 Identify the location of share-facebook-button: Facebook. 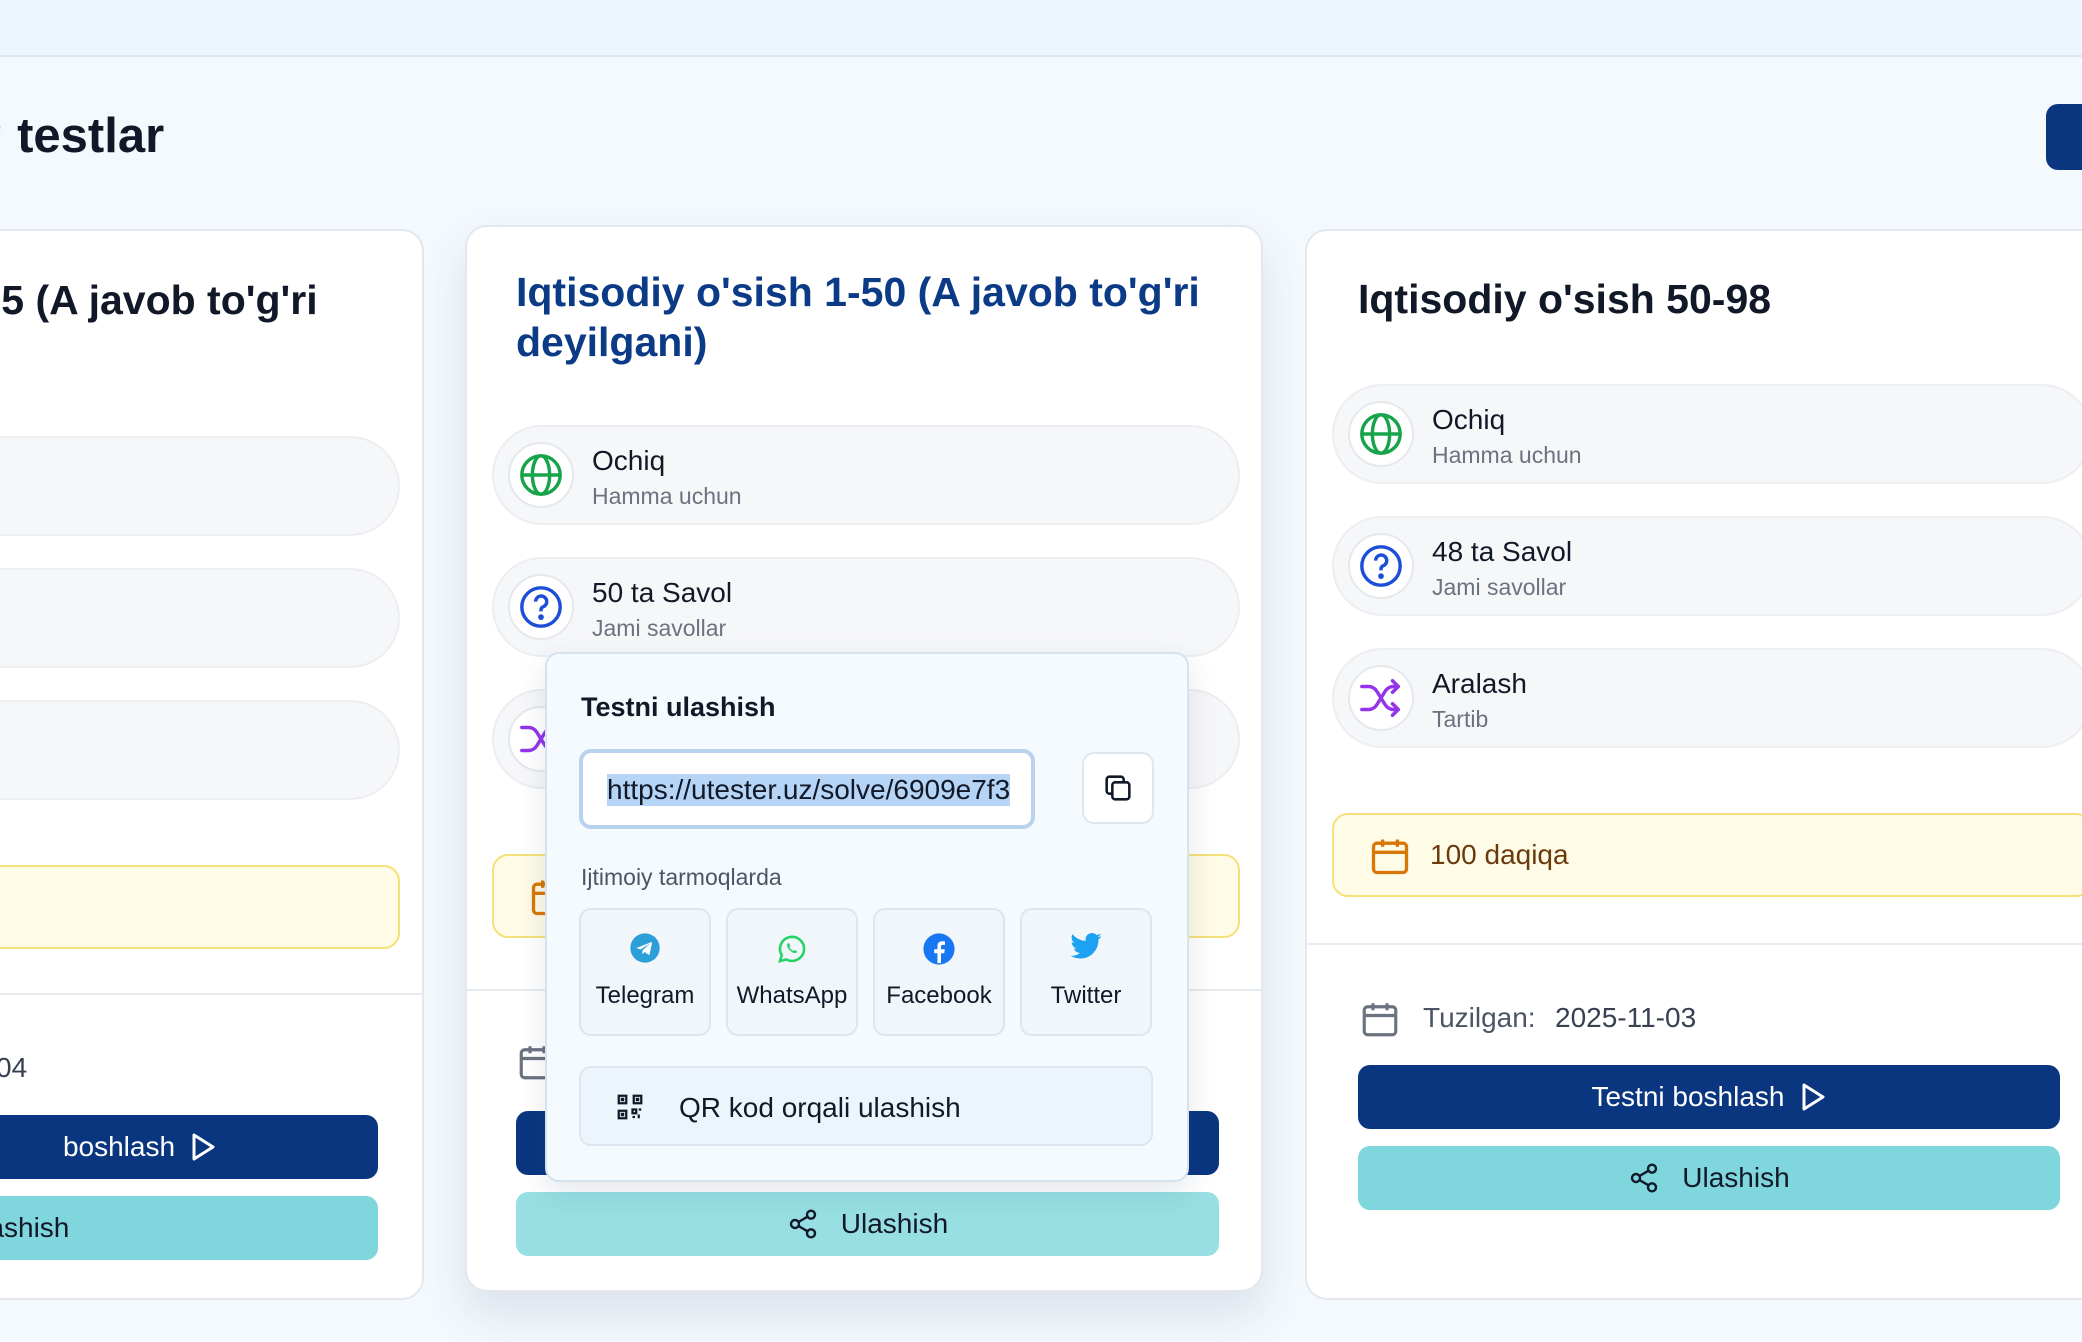
(939, 972).